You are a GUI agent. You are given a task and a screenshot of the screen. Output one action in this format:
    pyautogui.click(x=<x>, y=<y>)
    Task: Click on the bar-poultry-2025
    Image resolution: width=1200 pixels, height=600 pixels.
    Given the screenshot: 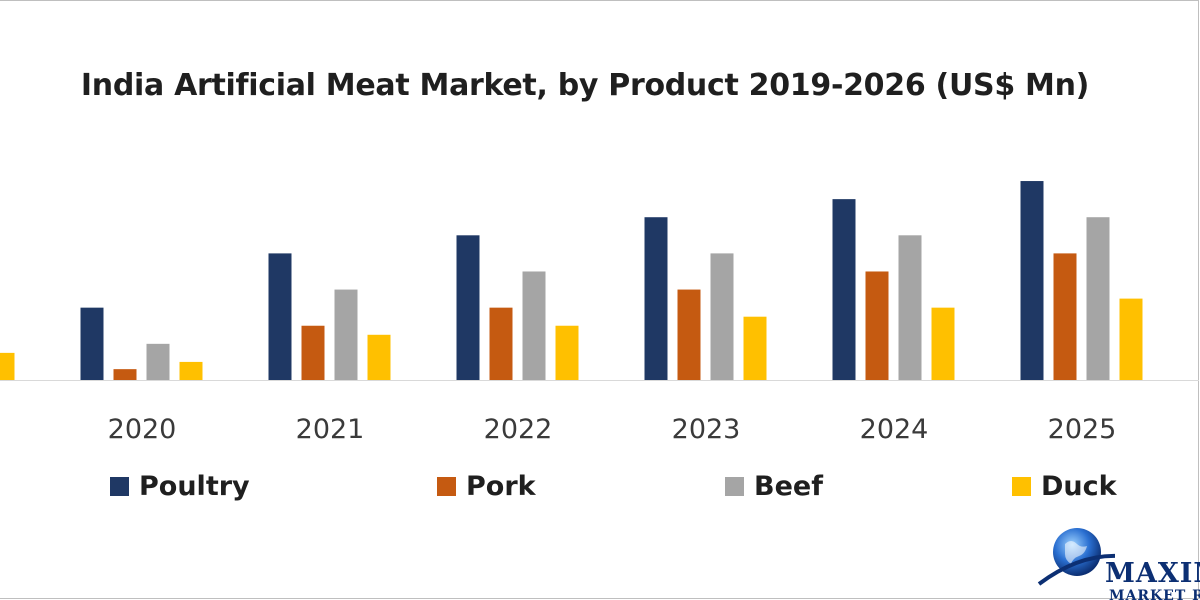 What is the action you would take?
    pyautogui.click(x=1032, y=280)
    